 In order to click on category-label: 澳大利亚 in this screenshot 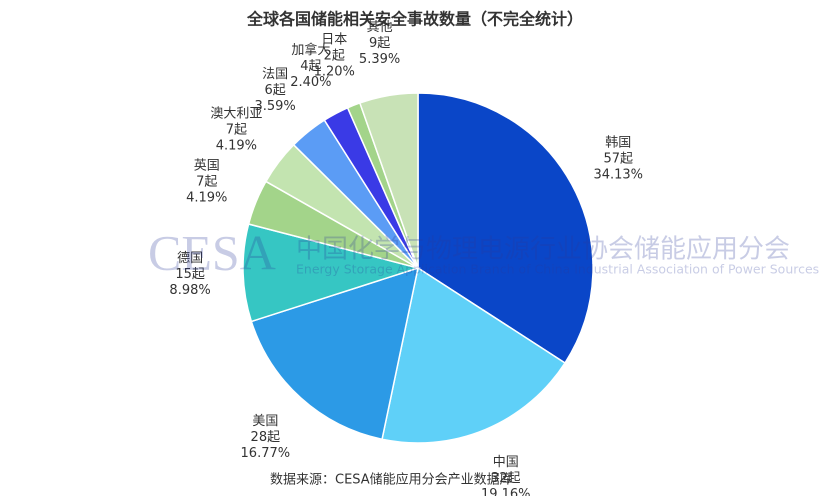, I will do `click(236, 114)`.